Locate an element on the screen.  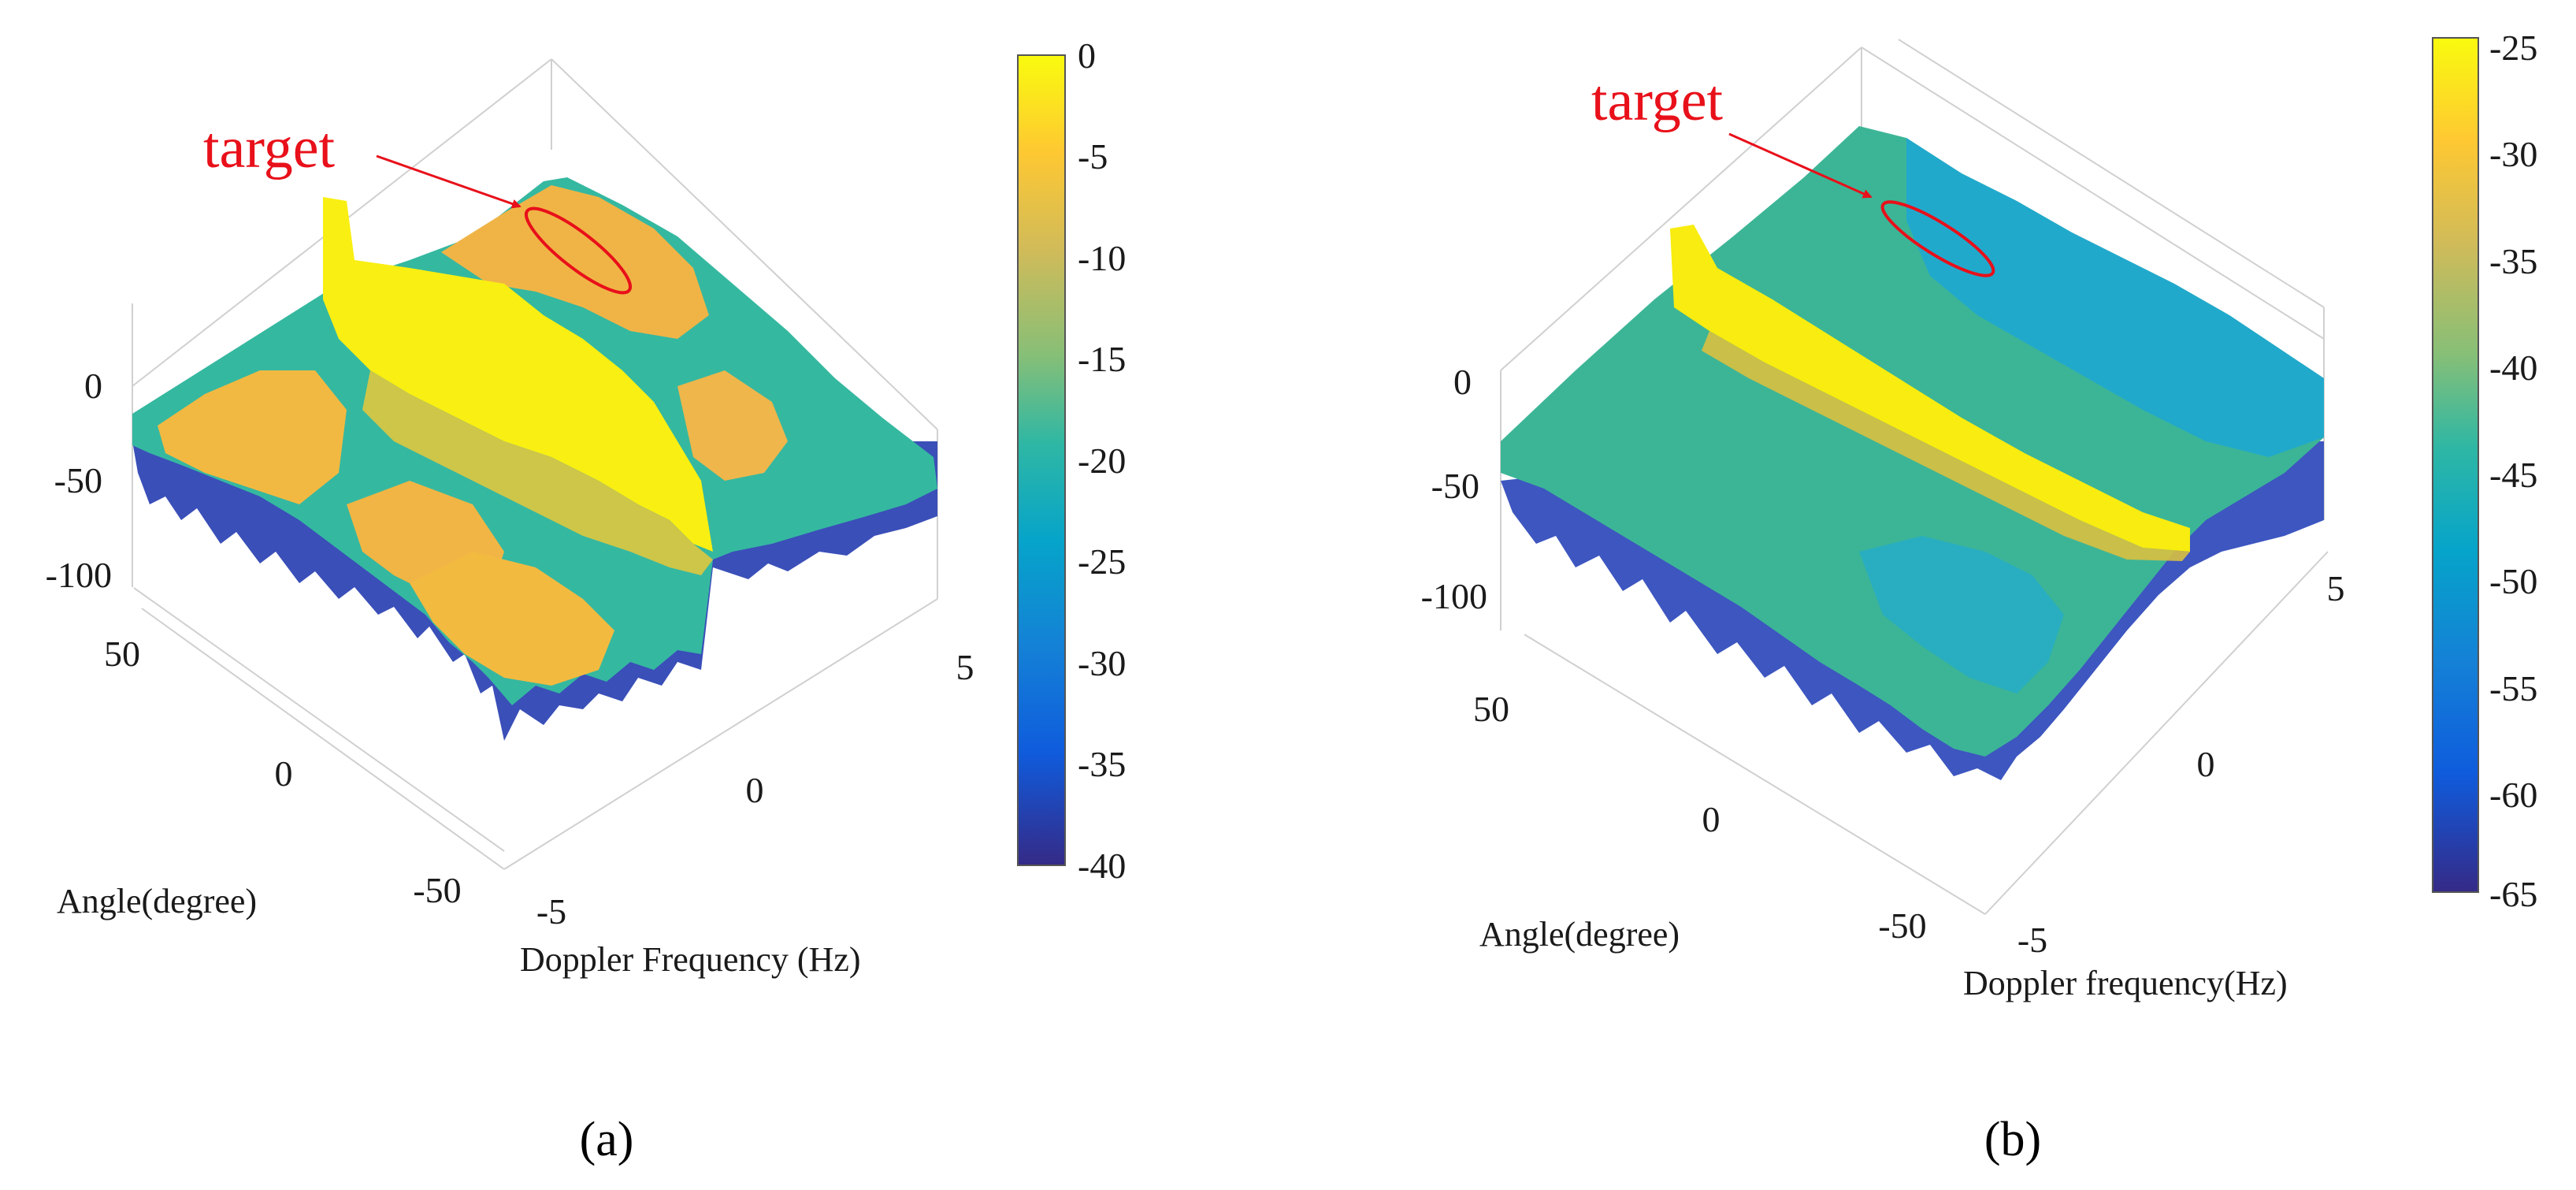
panel-label-a: (a) is located at coordinates (607, 1139).